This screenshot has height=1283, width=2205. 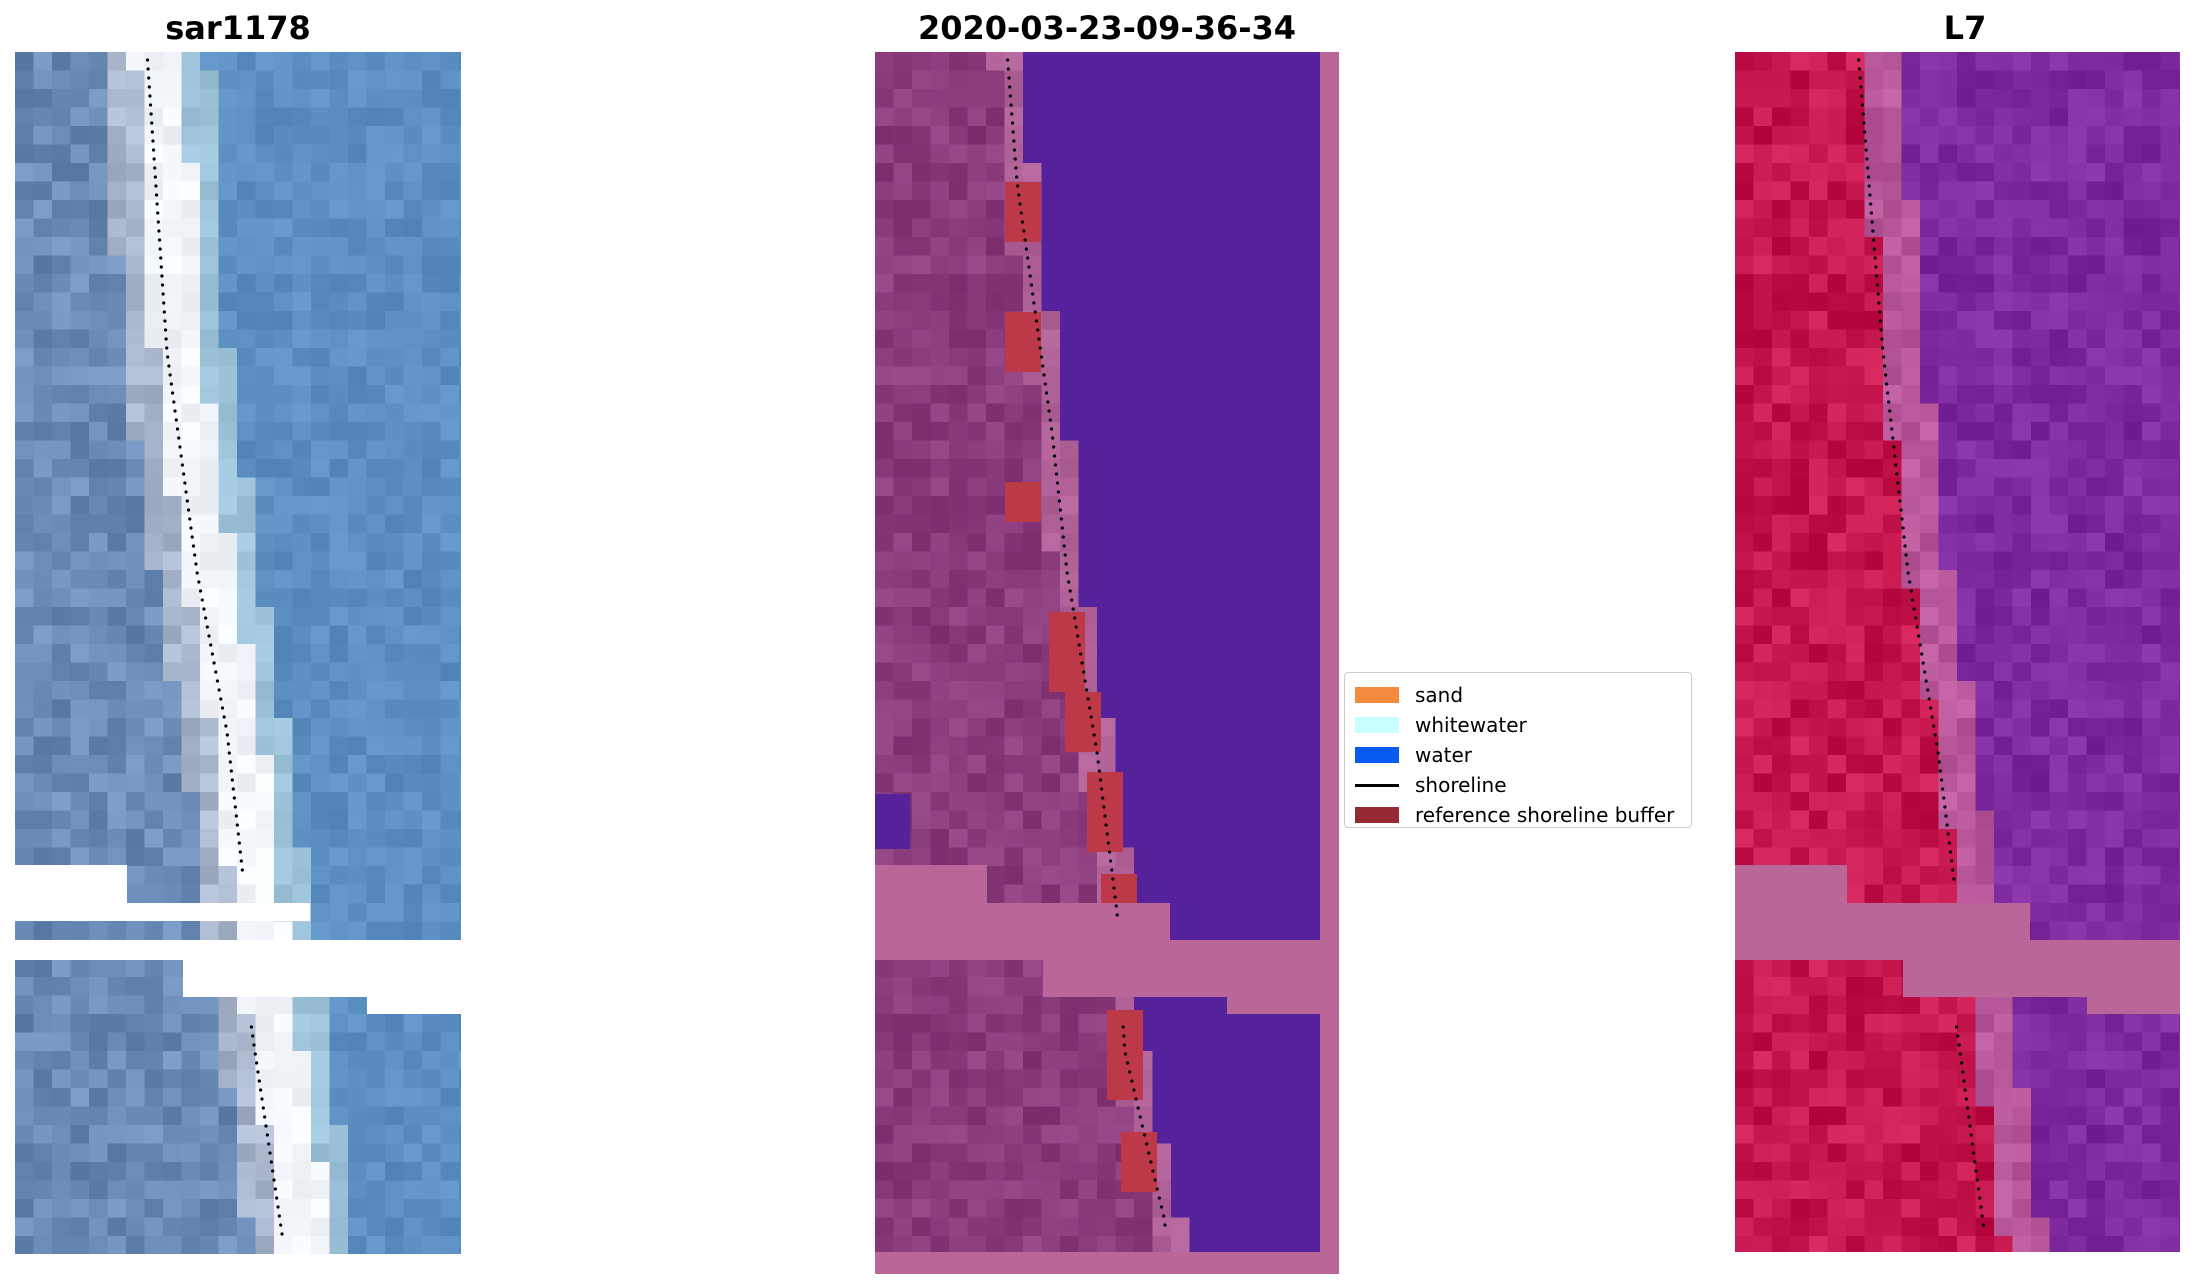 I want to click on panel-title-rgb: sar1178, so click(x=238, y=28).